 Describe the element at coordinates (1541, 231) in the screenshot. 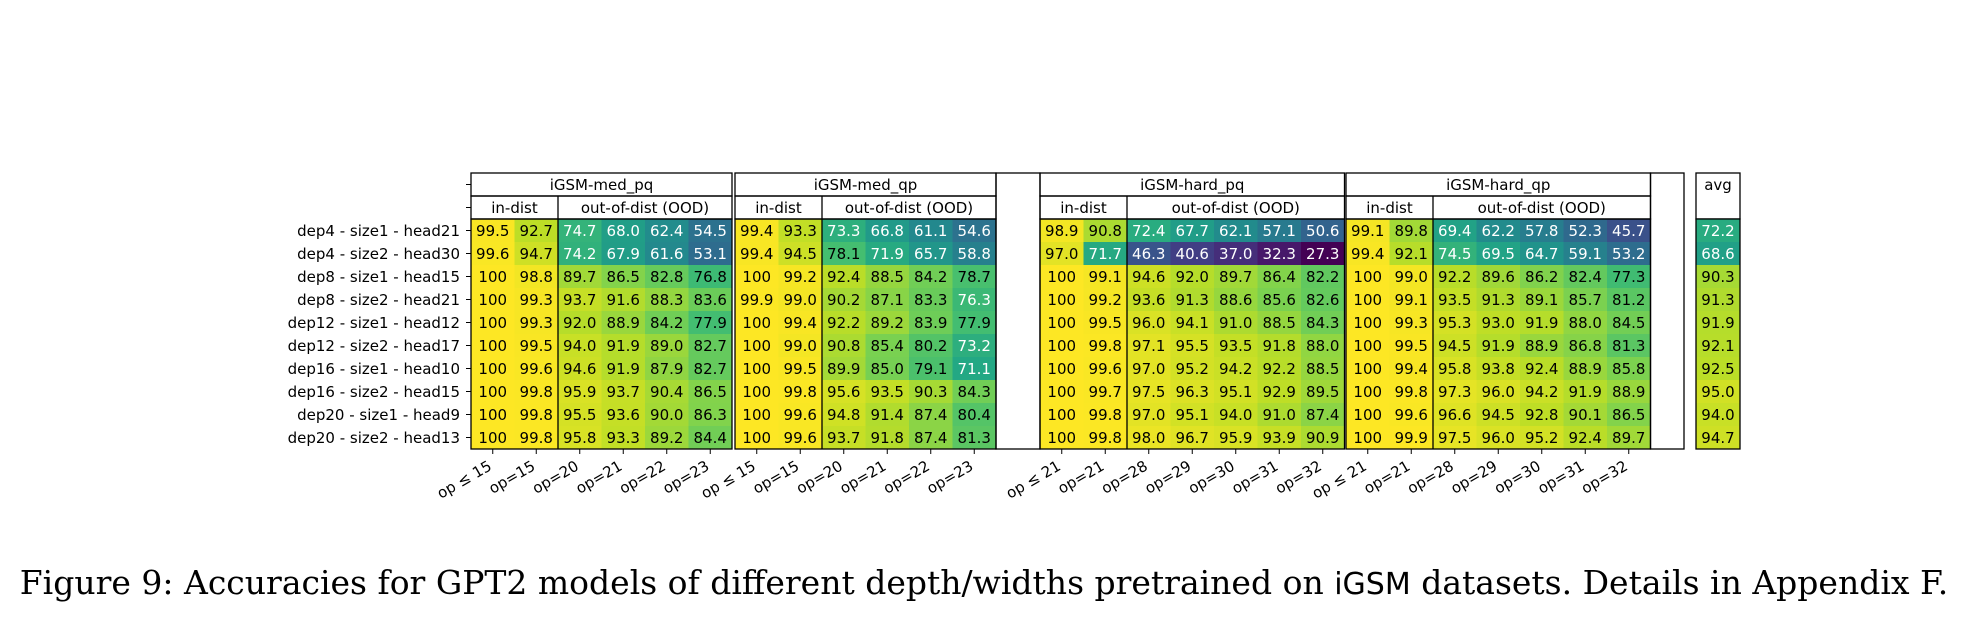

I see `cell-value: 57.8` at that location.